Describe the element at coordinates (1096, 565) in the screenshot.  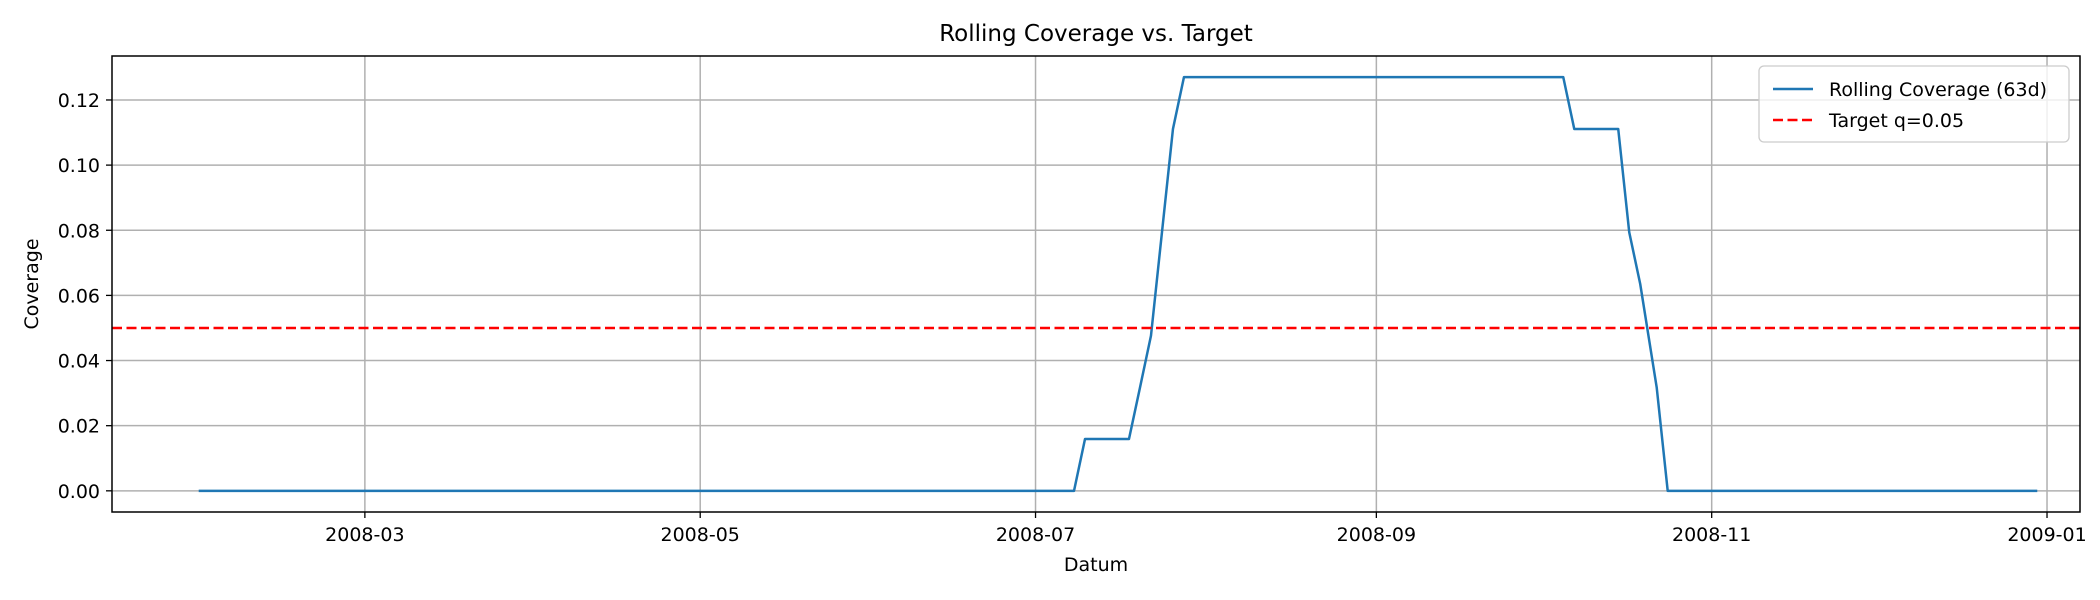
I see `x-axis-label: Datum` at that location.